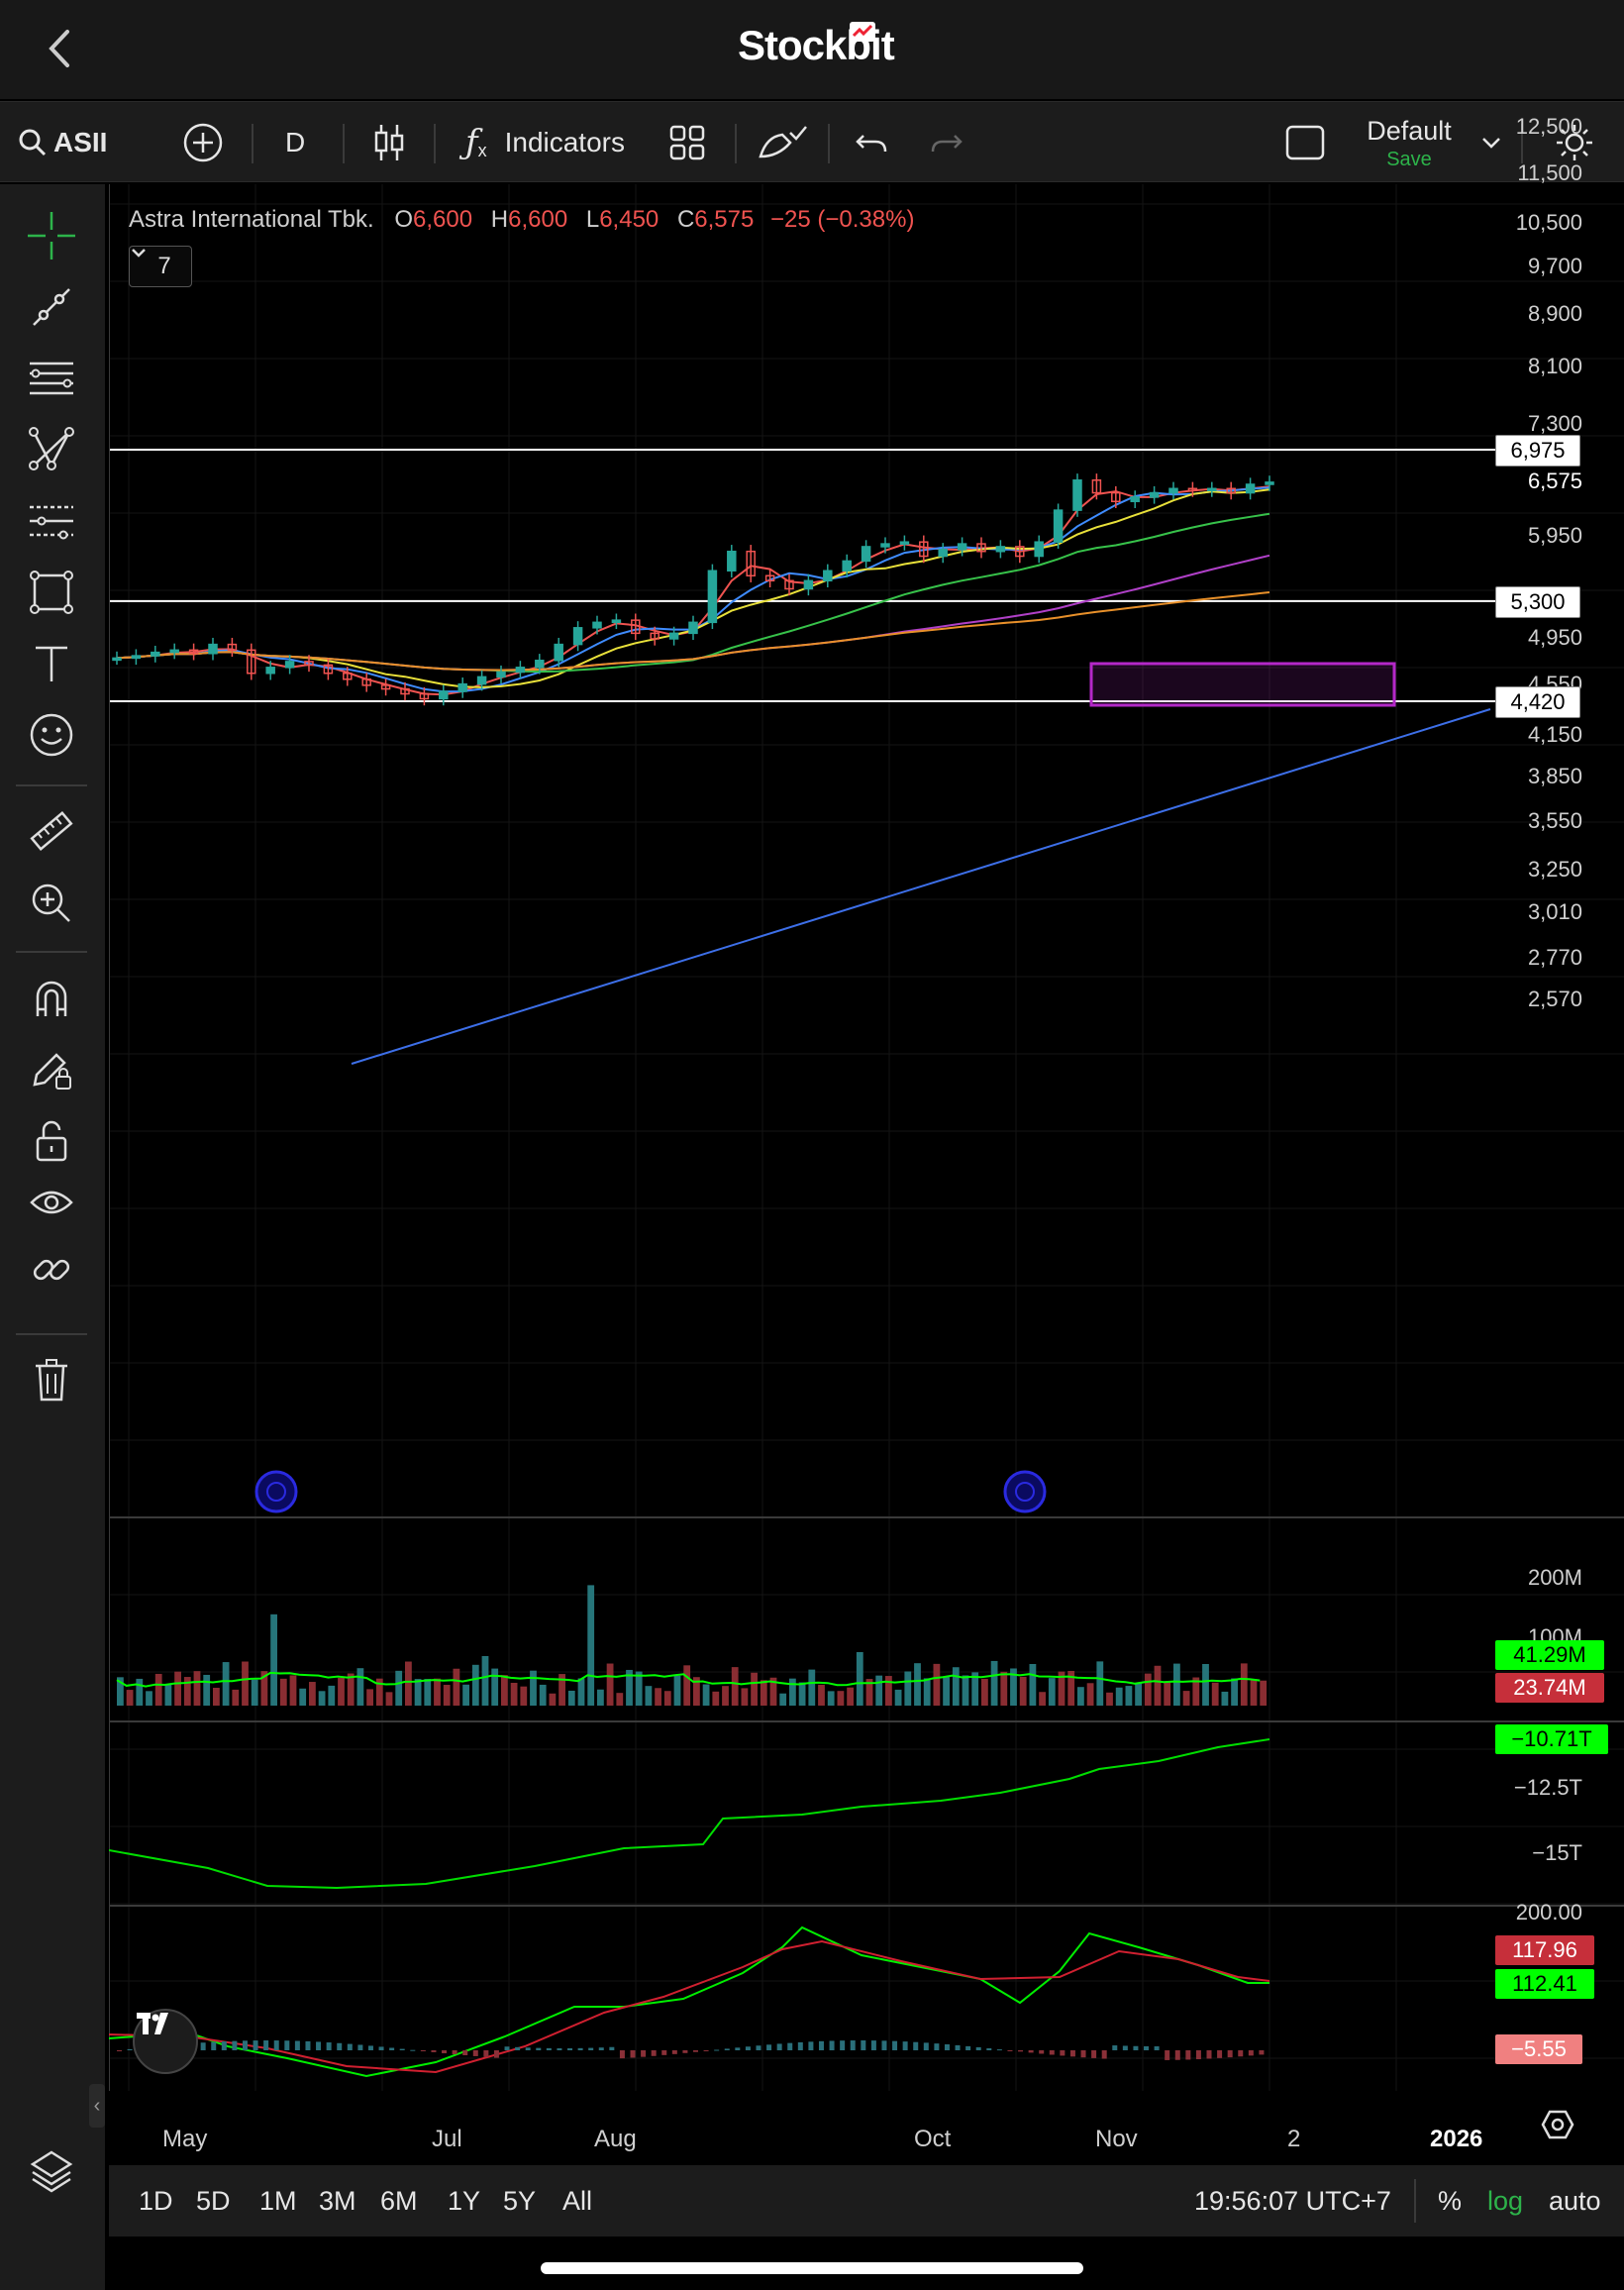  What do you see at coordinates (51, 904) in the screenshot?
I see `zoom-tool` at bounding box center [51, 904].